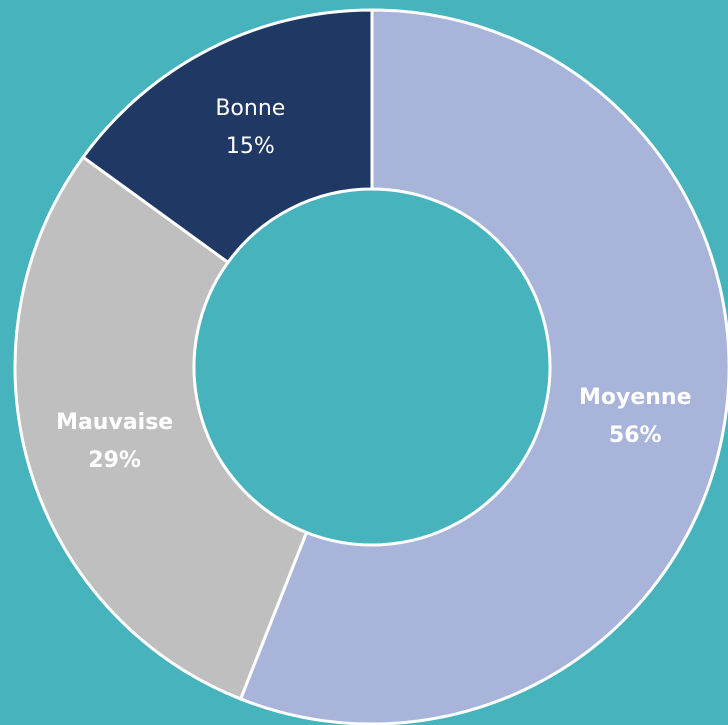 The height and width of the screenshot is (725, 728). Describe the element at coordinates (635, 397) in the screenshot. I see `slice-label: Moyenne` at that location.